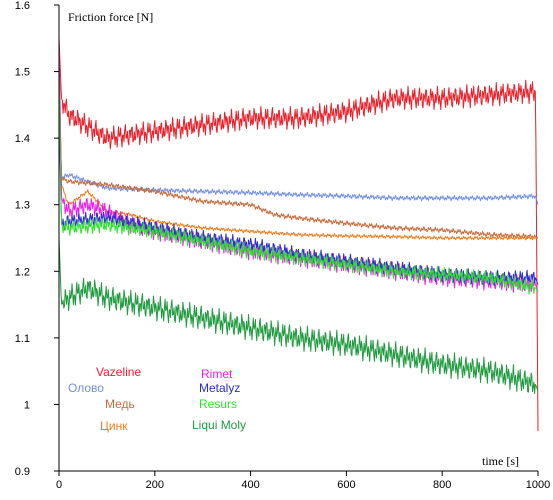  What do you see at coordinates (110, 17) in the screenshot?
I see `y-axis-label: Friction force [N]` at bounding box center [110, 17].